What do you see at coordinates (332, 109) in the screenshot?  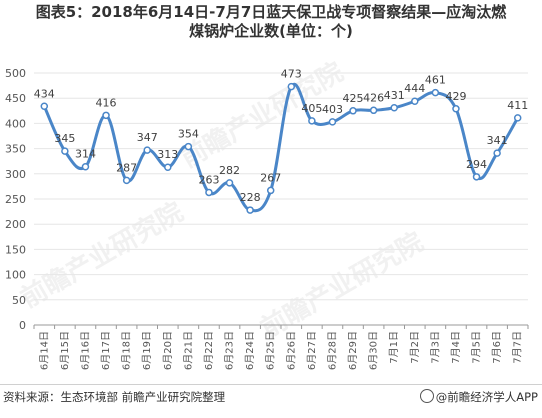 I see `data-label: 403` at bounding box center [332, 109].